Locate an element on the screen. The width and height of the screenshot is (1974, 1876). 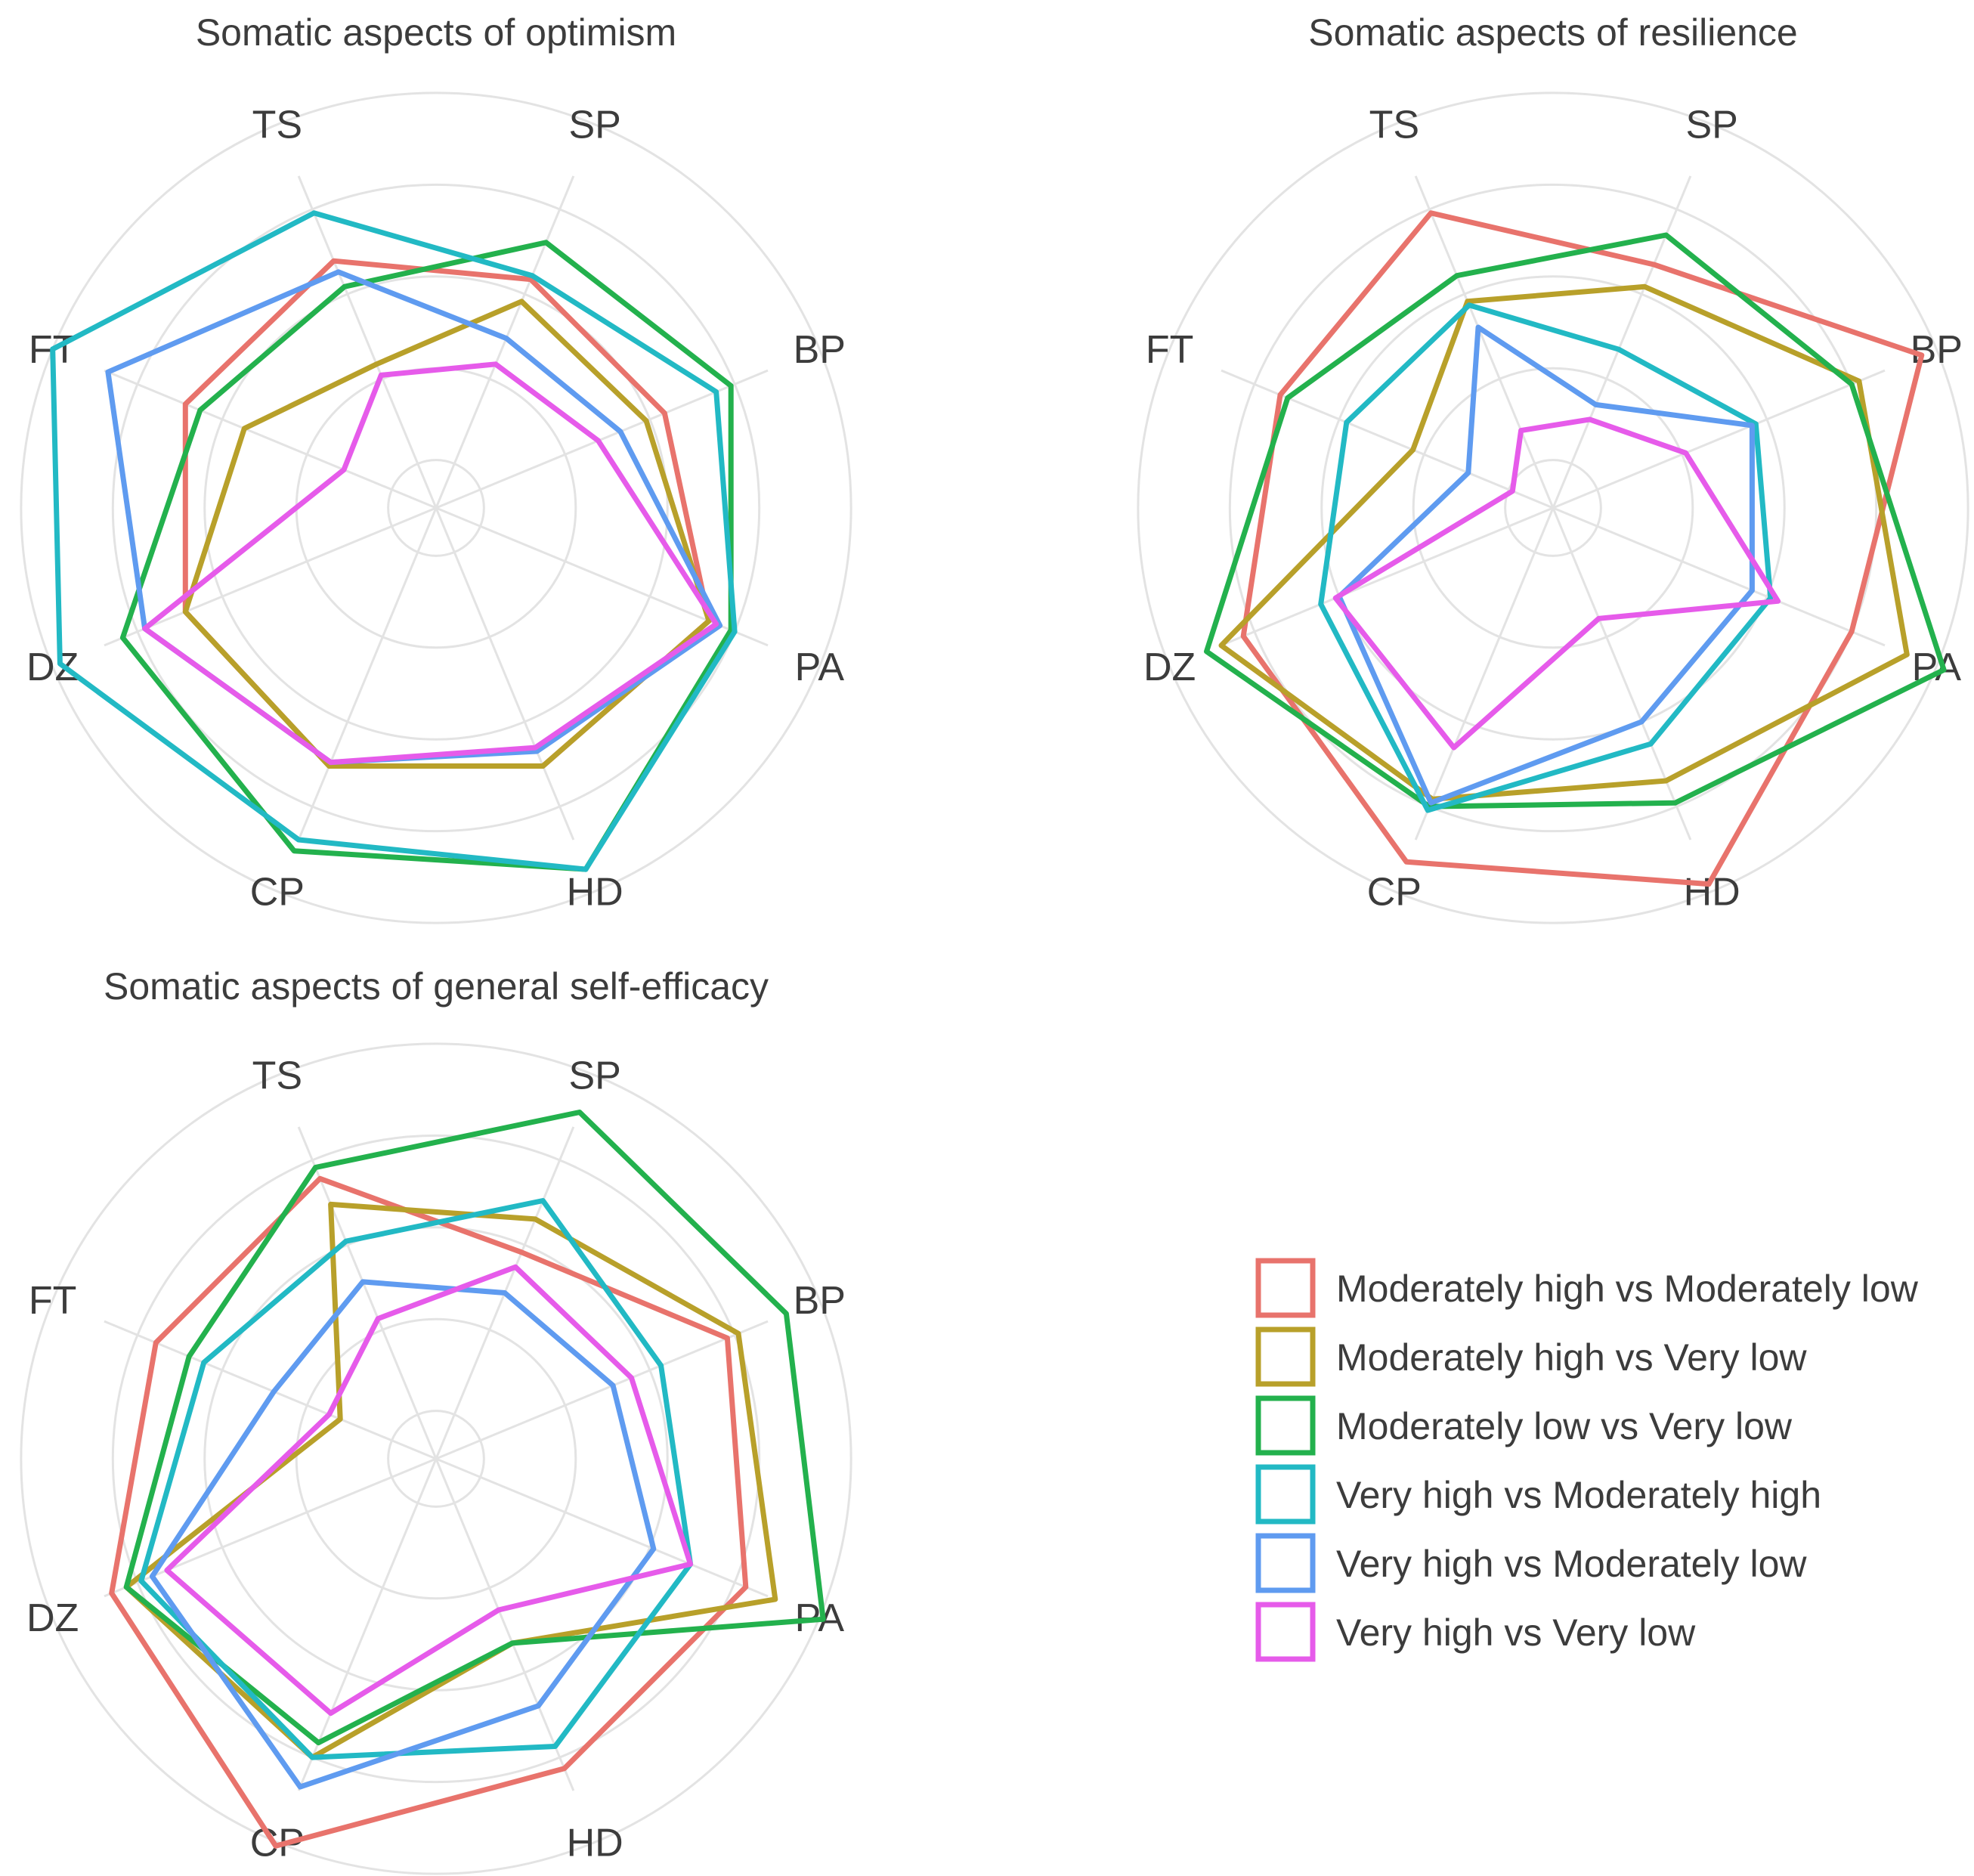
axis-label-pa: PA is located at coordinates (820, 667).